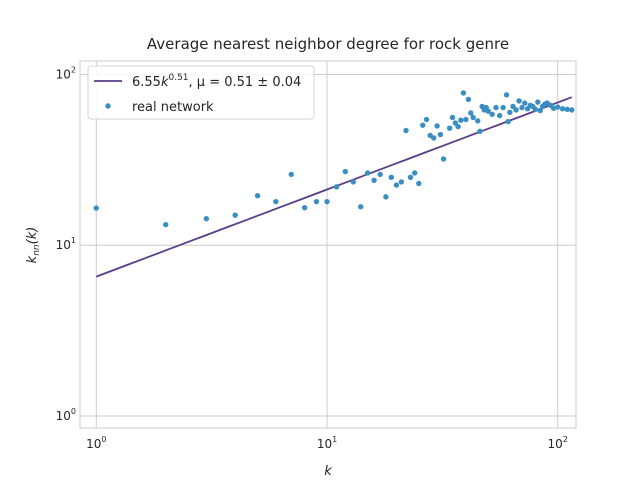 This screenshot has width=640, height=480. What do you see at coordinates (66, 415) in the screenshot?
I see `y-tick-label: 10⁰` at bounding box center [66, 415].